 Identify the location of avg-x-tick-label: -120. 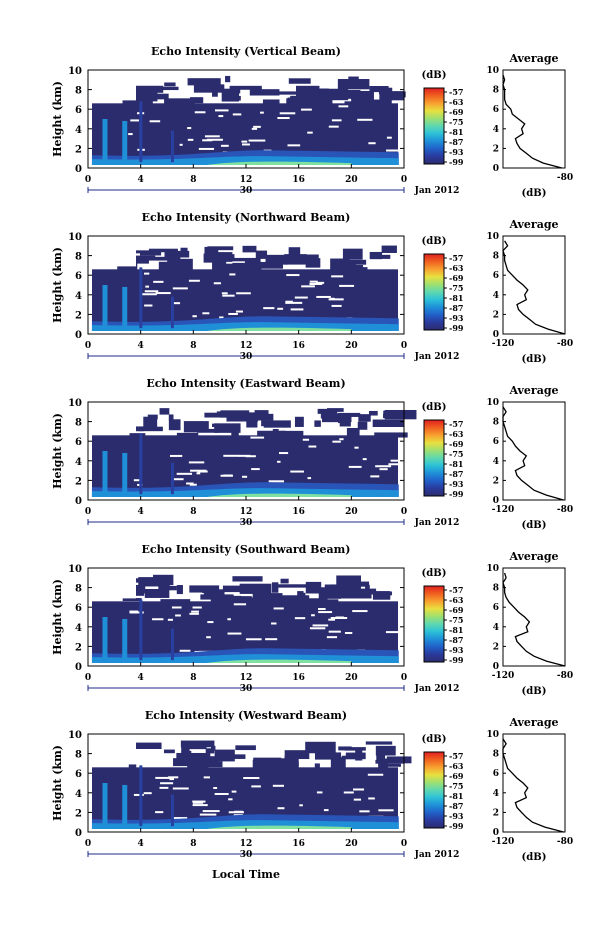
(503, 344).